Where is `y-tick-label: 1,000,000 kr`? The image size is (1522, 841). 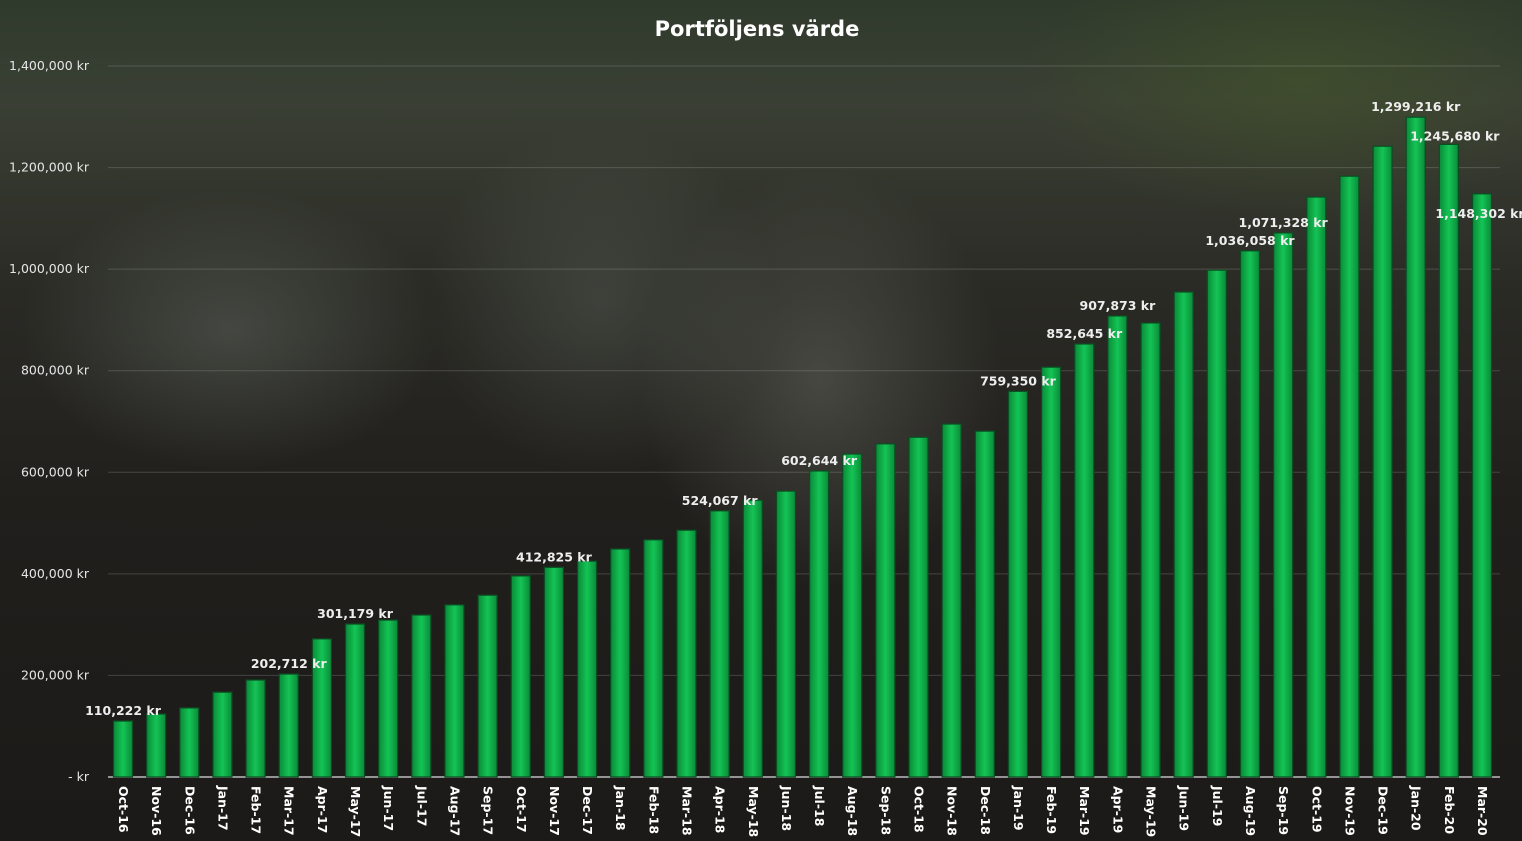 y-tick-label: 1,000,000 kr is located at coordinates (49, 268).